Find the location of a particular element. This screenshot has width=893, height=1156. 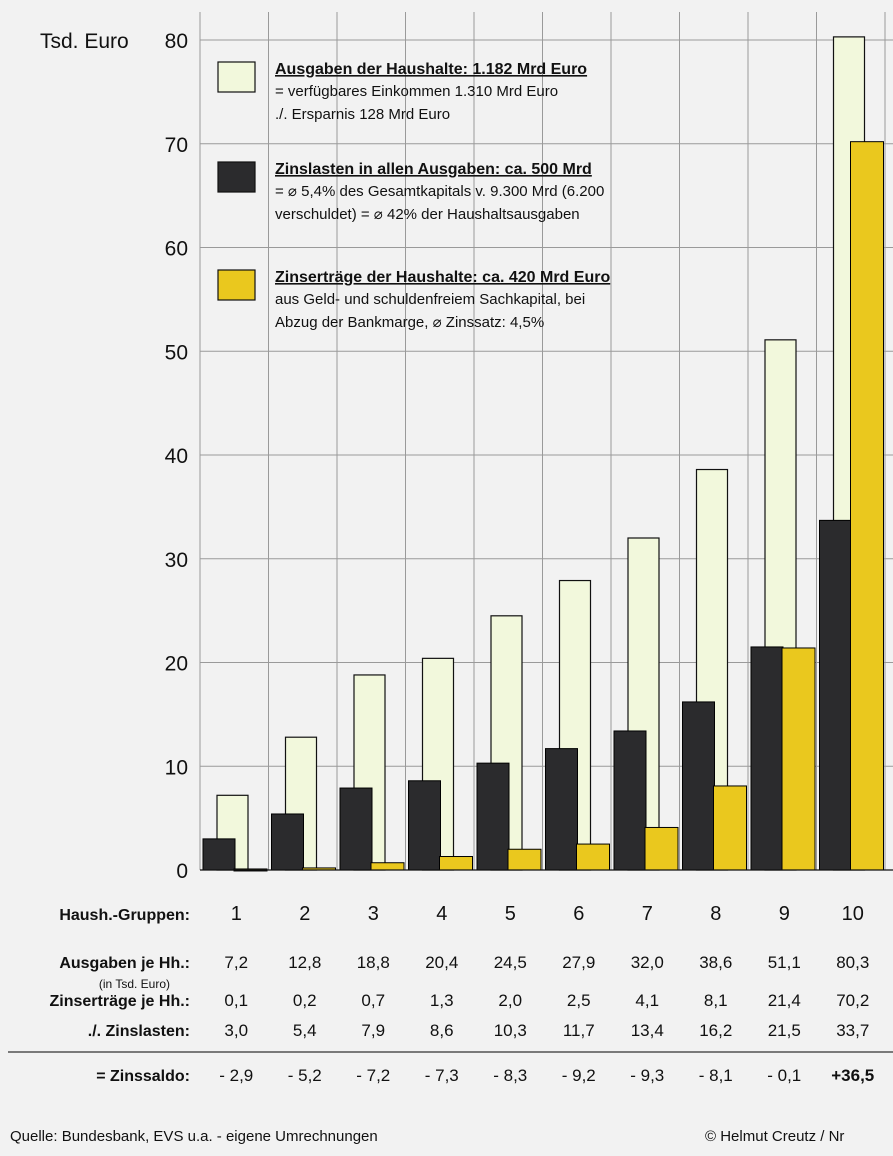

table-label-1: Ausgaben je Hh.: is located at coordinates (124, 963).